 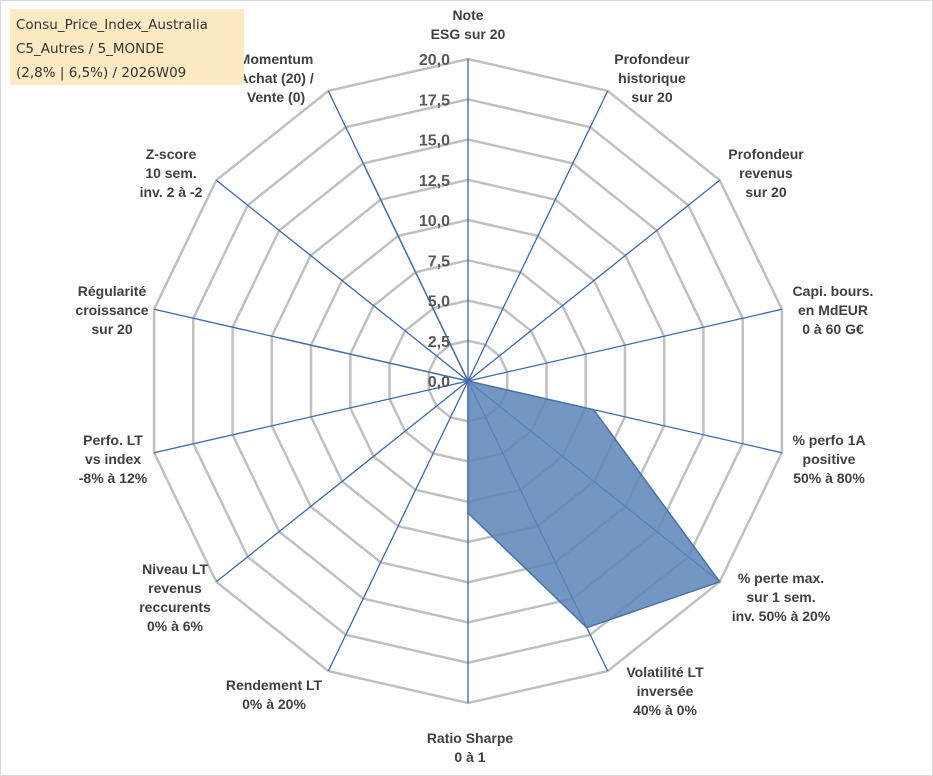 I want to click on axis-label-line: positive, so click(x=829, y=459).